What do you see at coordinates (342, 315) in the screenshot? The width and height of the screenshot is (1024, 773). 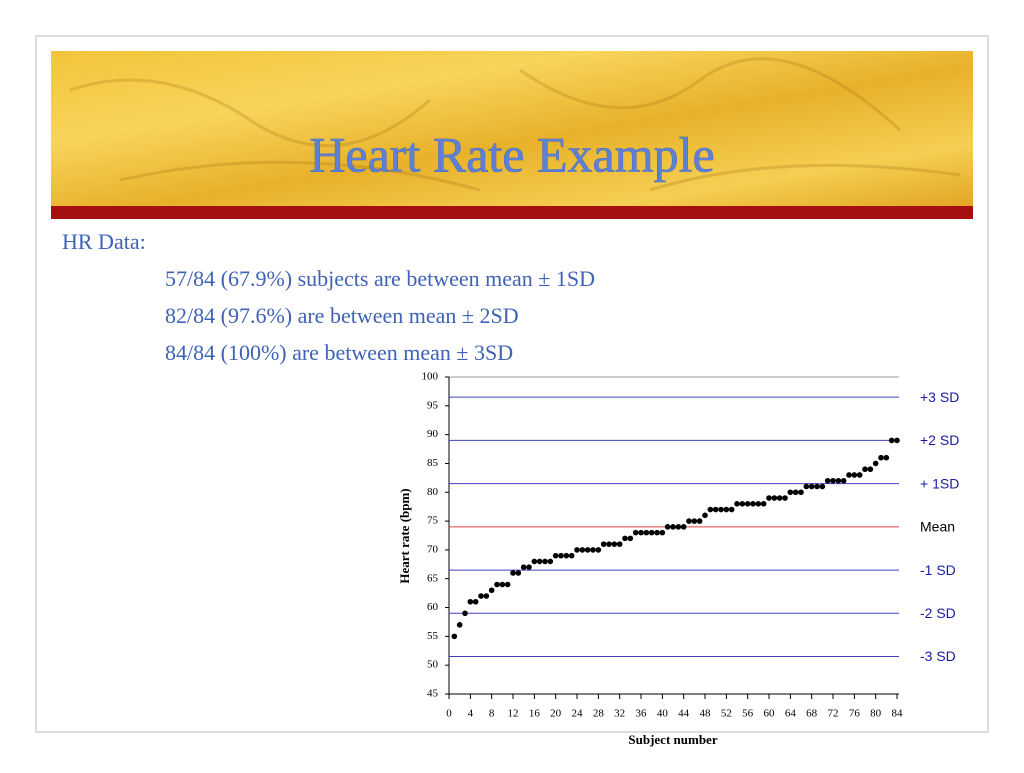 I see `bullet: 82/84 (97.6%) are between mean ± 2SD` at bounding box center [342, 315].